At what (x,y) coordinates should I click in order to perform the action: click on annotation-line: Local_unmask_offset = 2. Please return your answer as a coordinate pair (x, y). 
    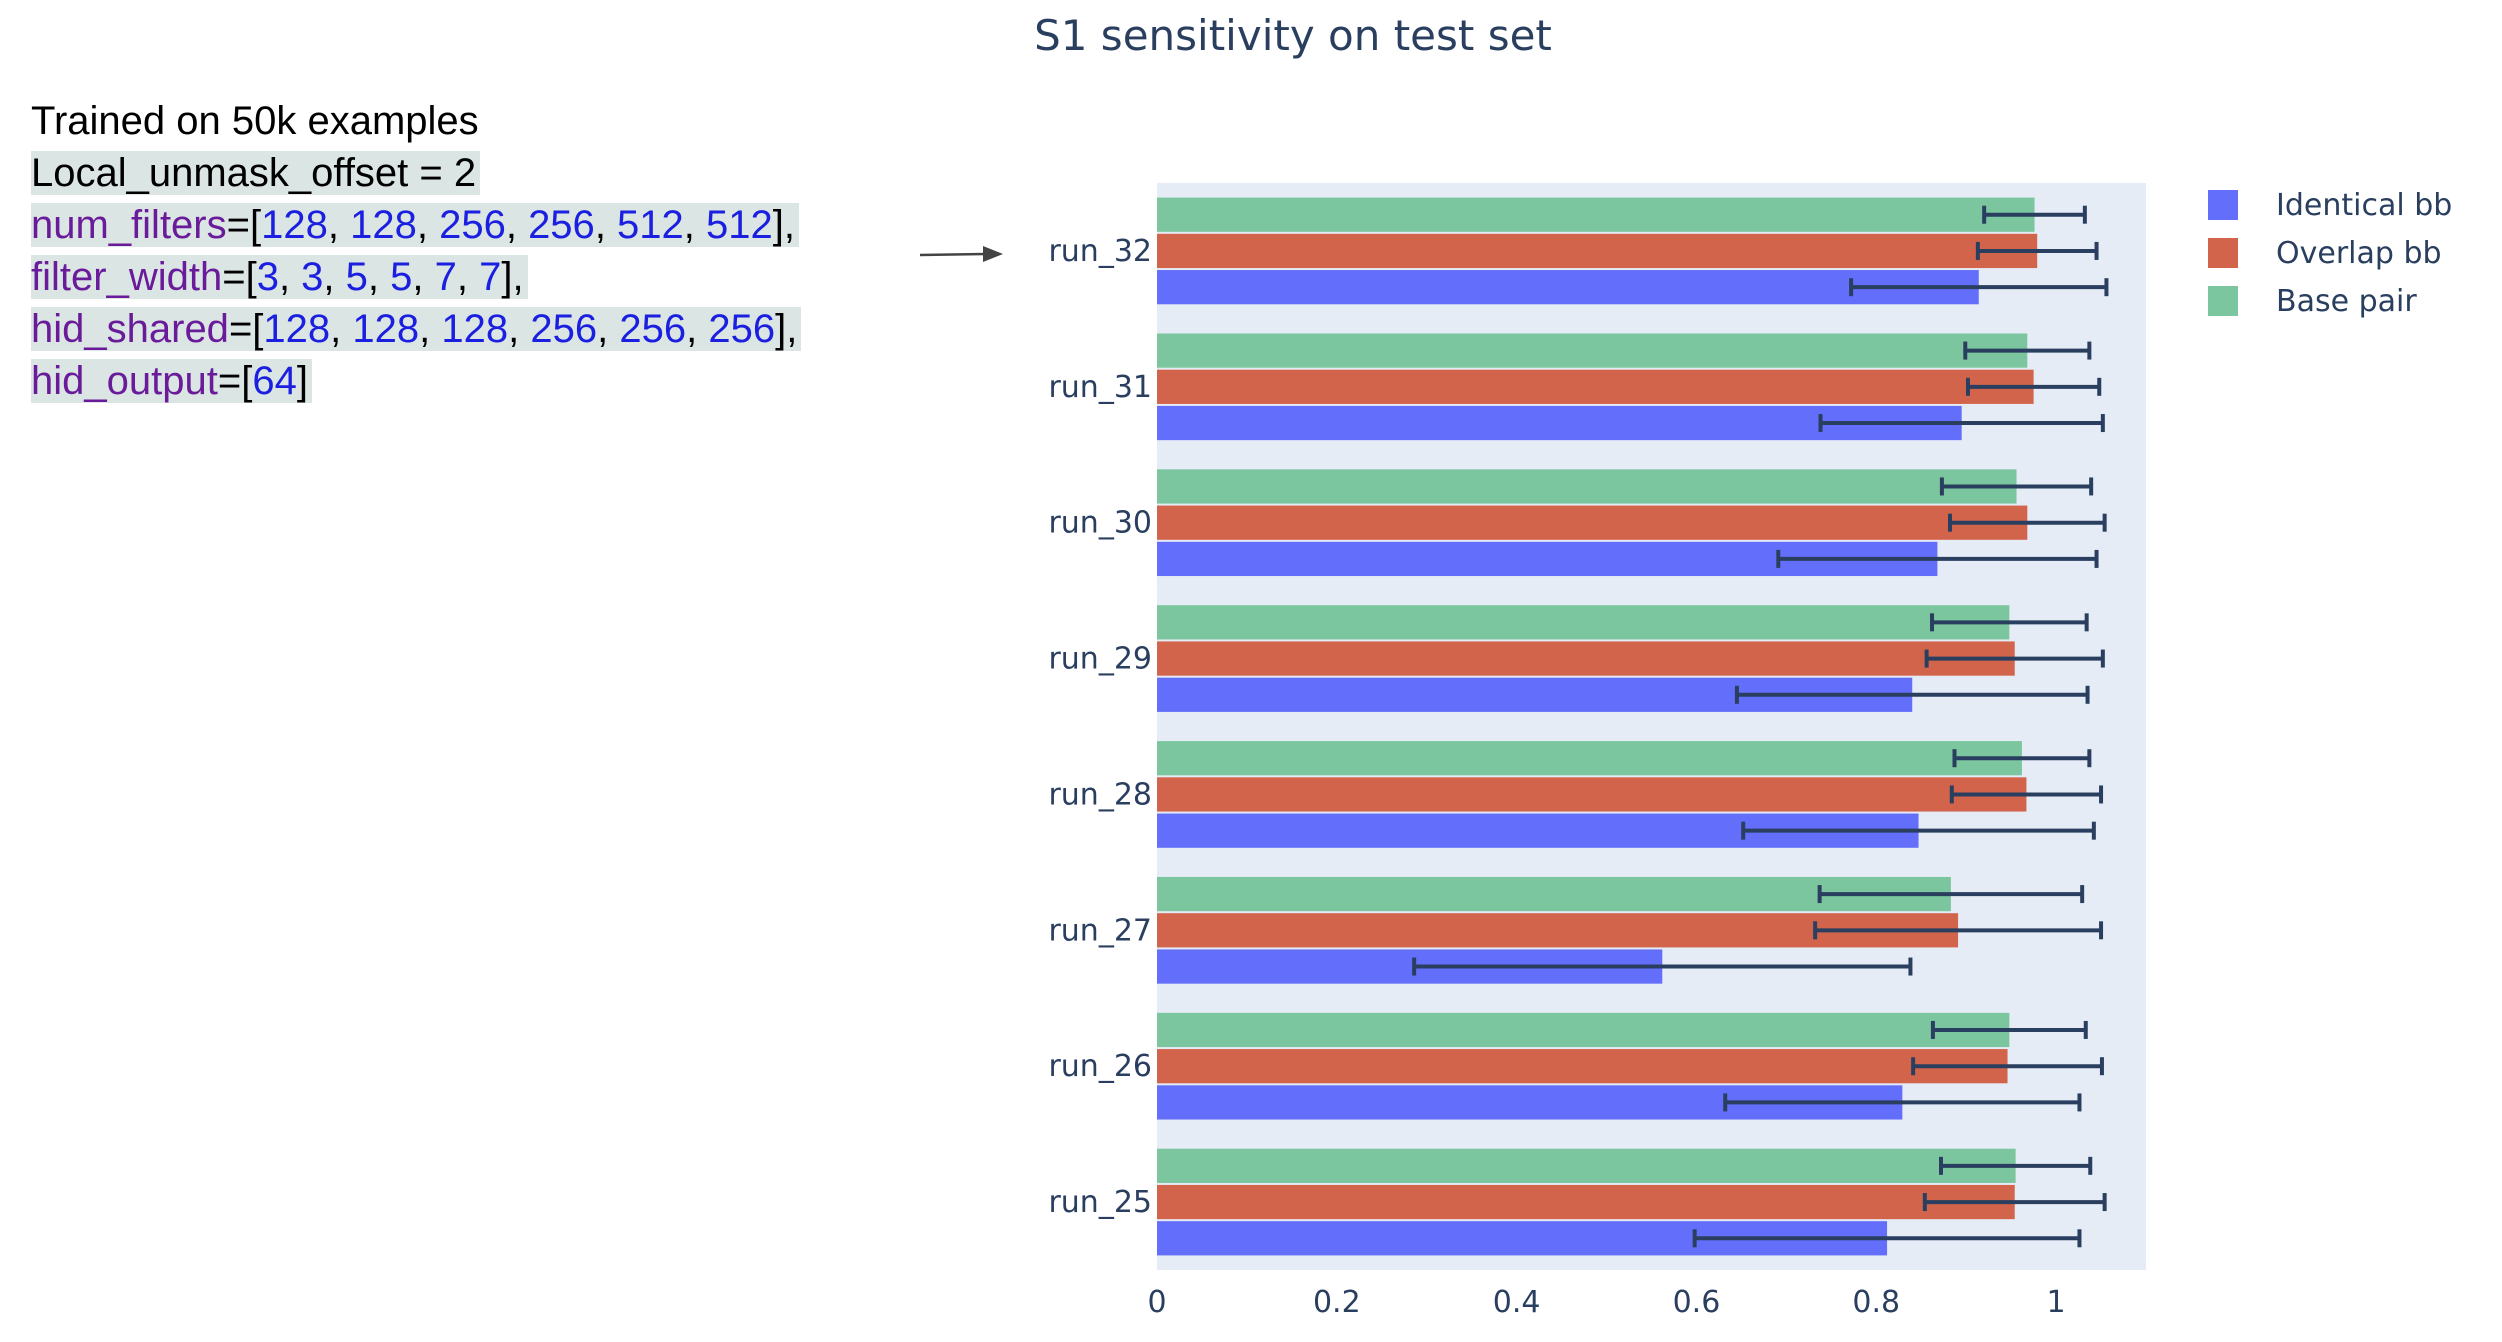
    Looking at the image, I should click on (416, 173).